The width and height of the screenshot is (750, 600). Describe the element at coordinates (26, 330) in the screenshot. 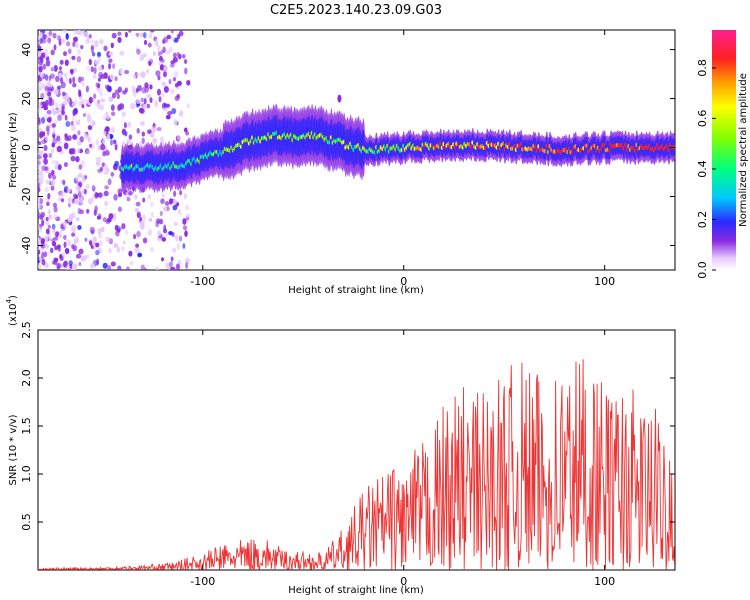

I see `snr-ytick-label: 2.5` at that location.